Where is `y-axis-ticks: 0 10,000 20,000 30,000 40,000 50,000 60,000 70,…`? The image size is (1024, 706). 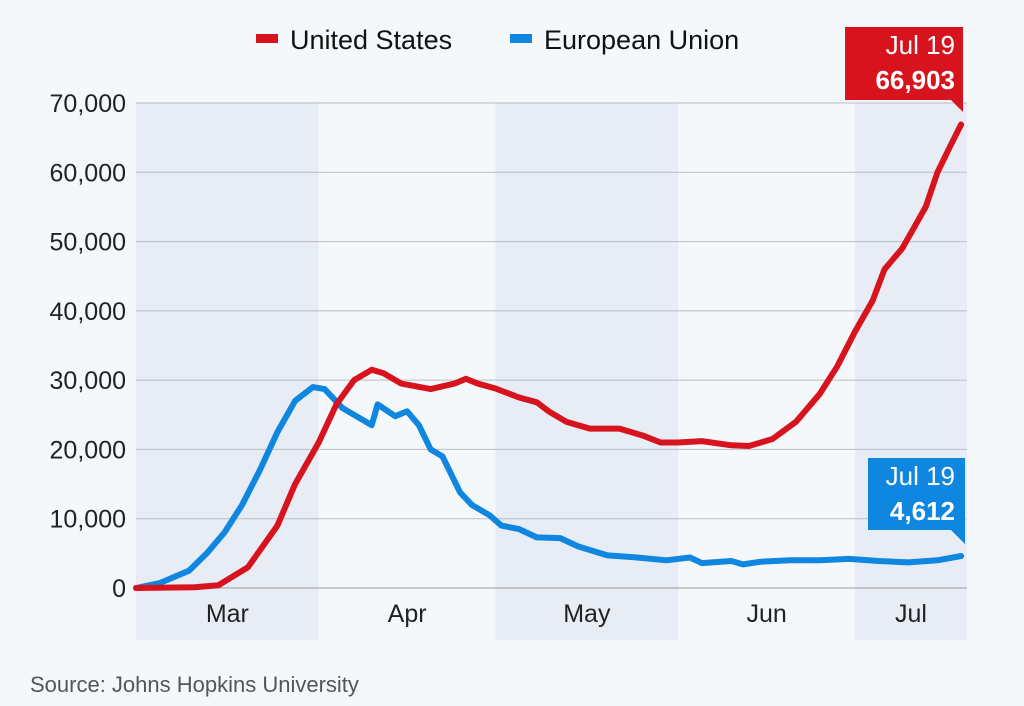
y-axis-ticks: 0 10,000 20,000 30,000 40,000 50,000 60,000 70,… is located at coordinates (88, 346).